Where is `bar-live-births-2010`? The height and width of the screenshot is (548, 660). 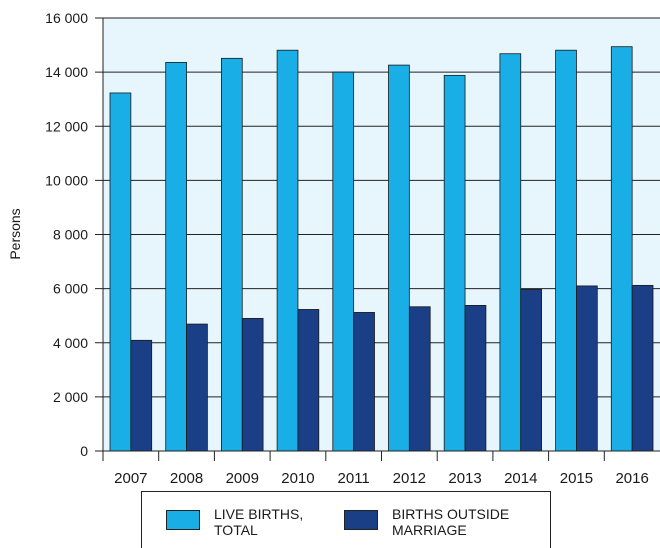
bar-live-births-2010 is located at coordinates (287, 250).